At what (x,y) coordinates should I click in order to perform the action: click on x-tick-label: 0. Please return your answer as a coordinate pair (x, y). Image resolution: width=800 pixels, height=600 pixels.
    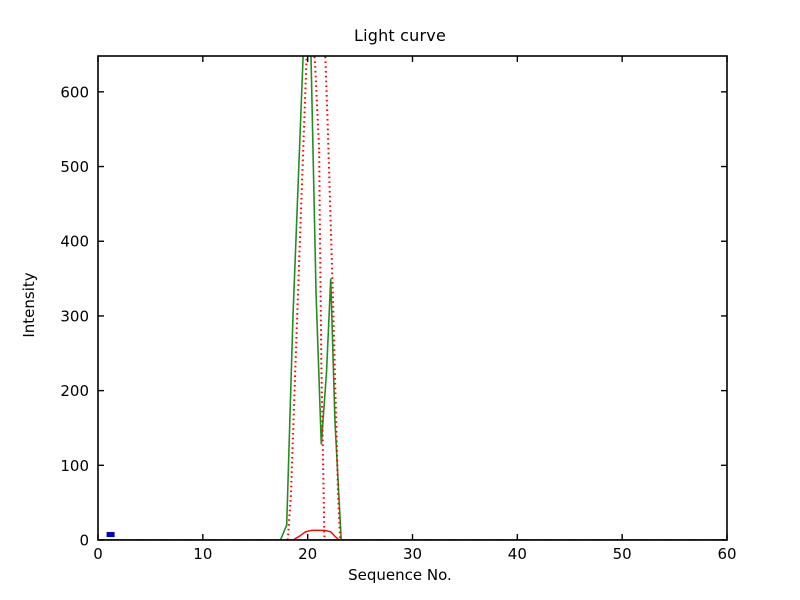
    Looking at the image, I should click on (98, 554).